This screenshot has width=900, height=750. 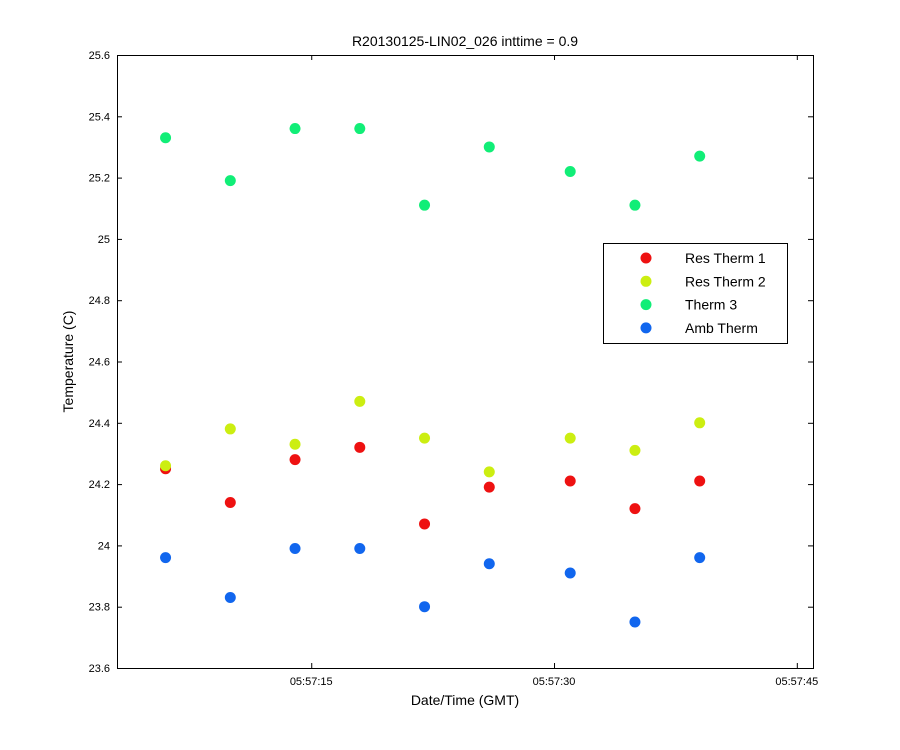 I want to click on series-amb-therm, so click(x=433, y=585).